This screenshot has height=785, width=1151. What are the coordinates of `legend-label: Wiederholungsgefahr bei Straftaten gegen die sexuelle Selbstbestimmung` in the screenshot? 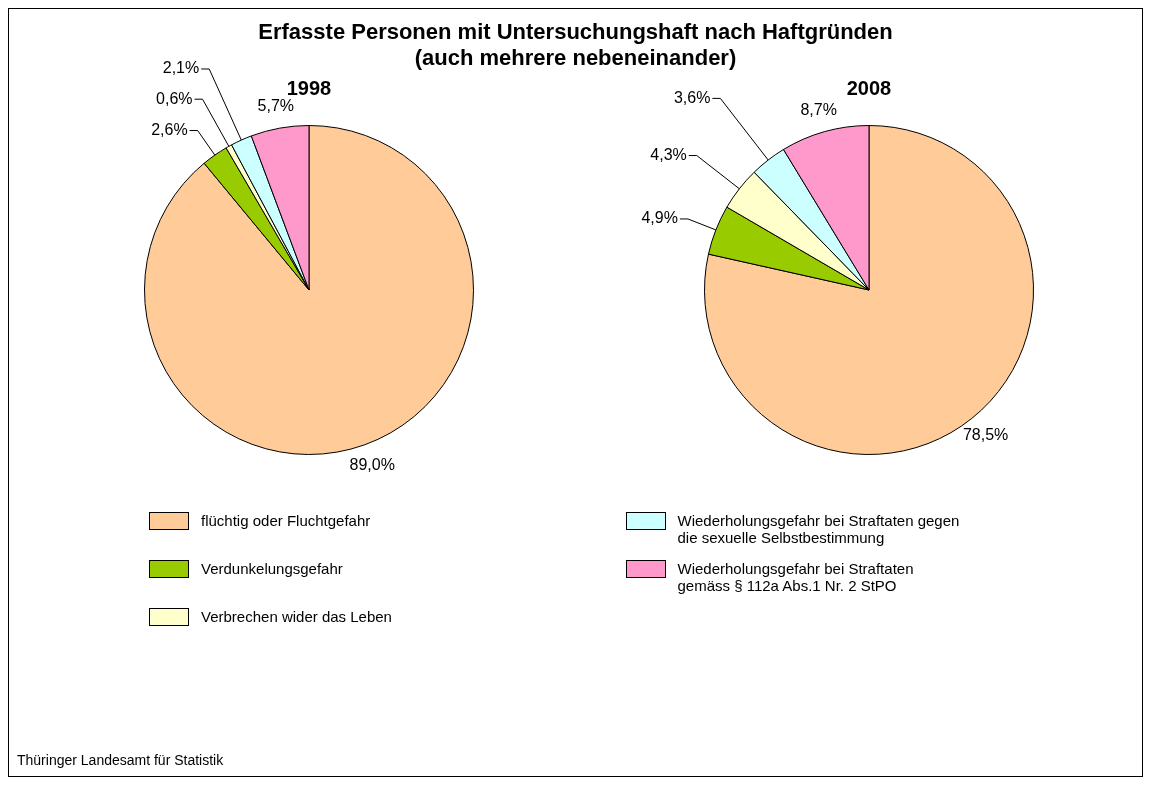 It's located at (819, 529).